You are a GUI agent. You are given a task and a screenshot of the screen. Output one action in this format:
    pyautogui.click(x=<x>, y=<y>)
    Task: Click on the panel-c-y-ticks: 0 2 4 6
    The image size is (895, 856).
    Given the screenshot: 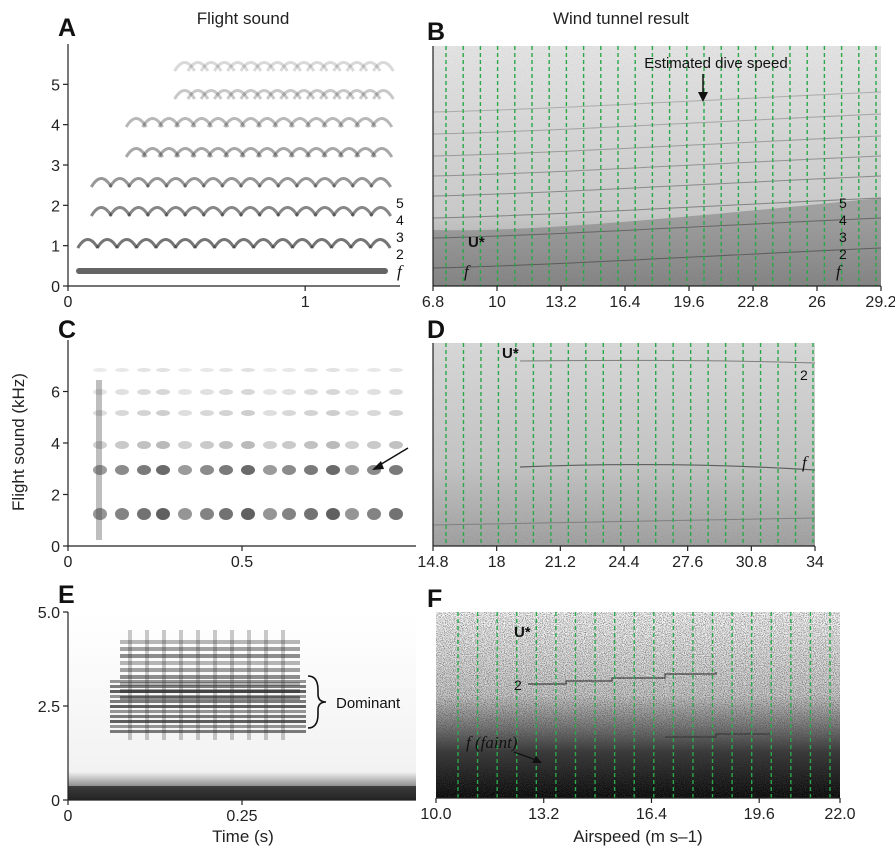 What is the action you would take?
    pyautogui.click(x=59, y=470)
    